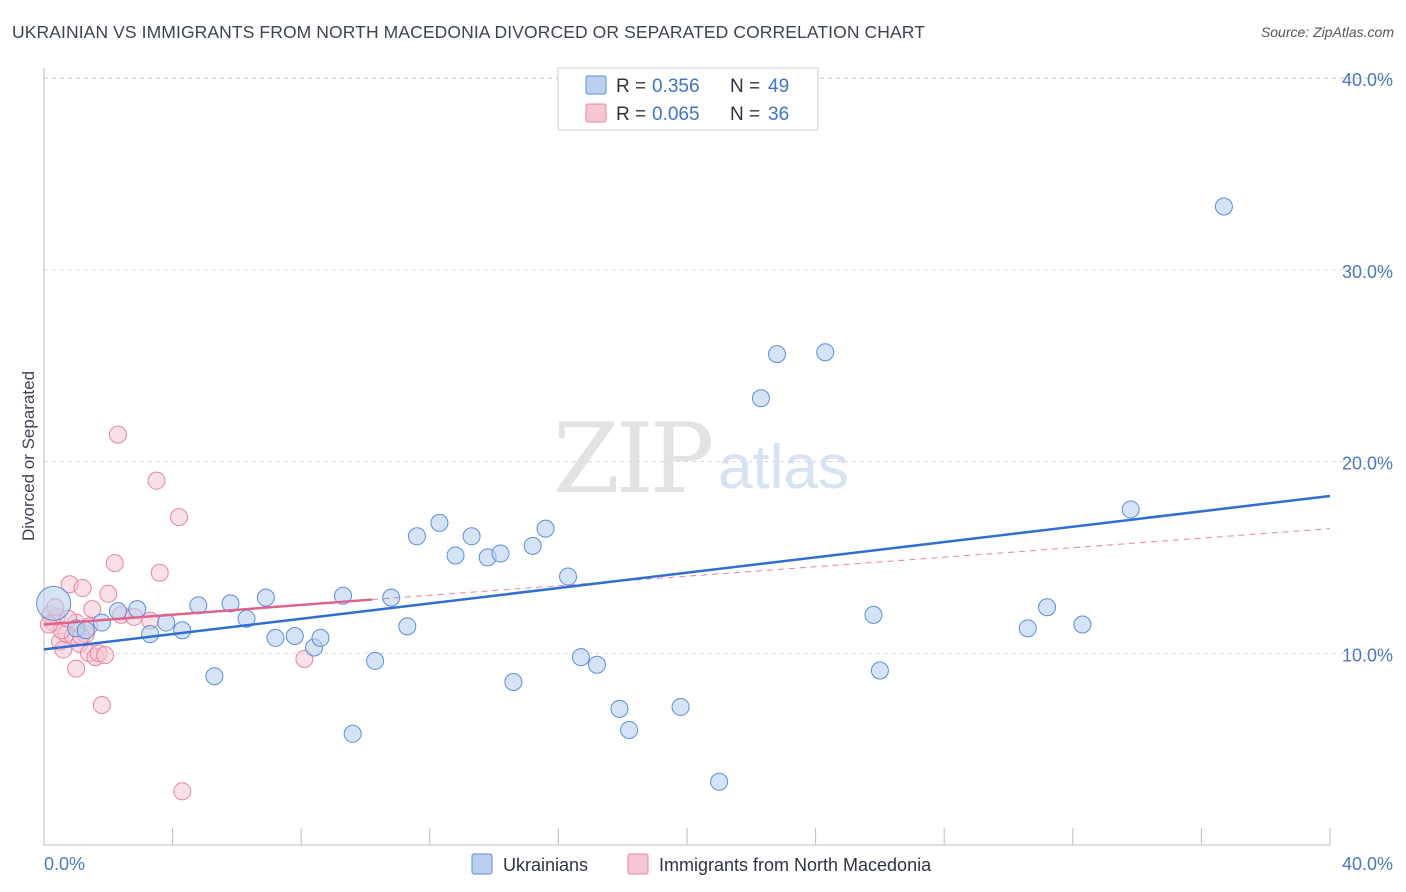 Image resolution: width=1406 pixels, height=892 pixels. I want to click on x-tick-label-min: 0.0%, so click(64, 864).